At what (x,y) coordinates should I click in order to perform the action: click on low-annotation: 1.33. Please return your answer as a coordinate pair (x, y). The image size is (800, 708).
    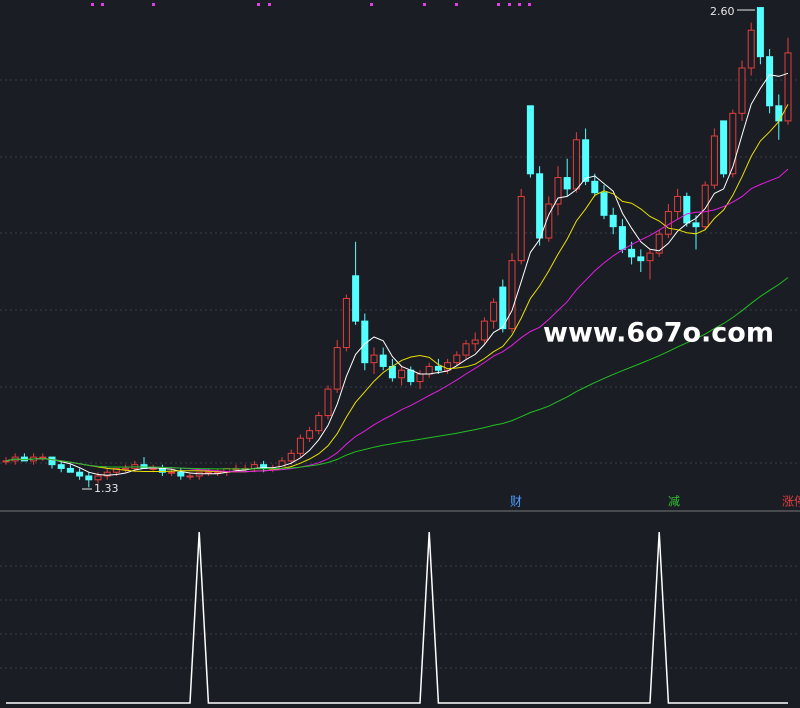
    Looking at the image, I should click on (106, 488).